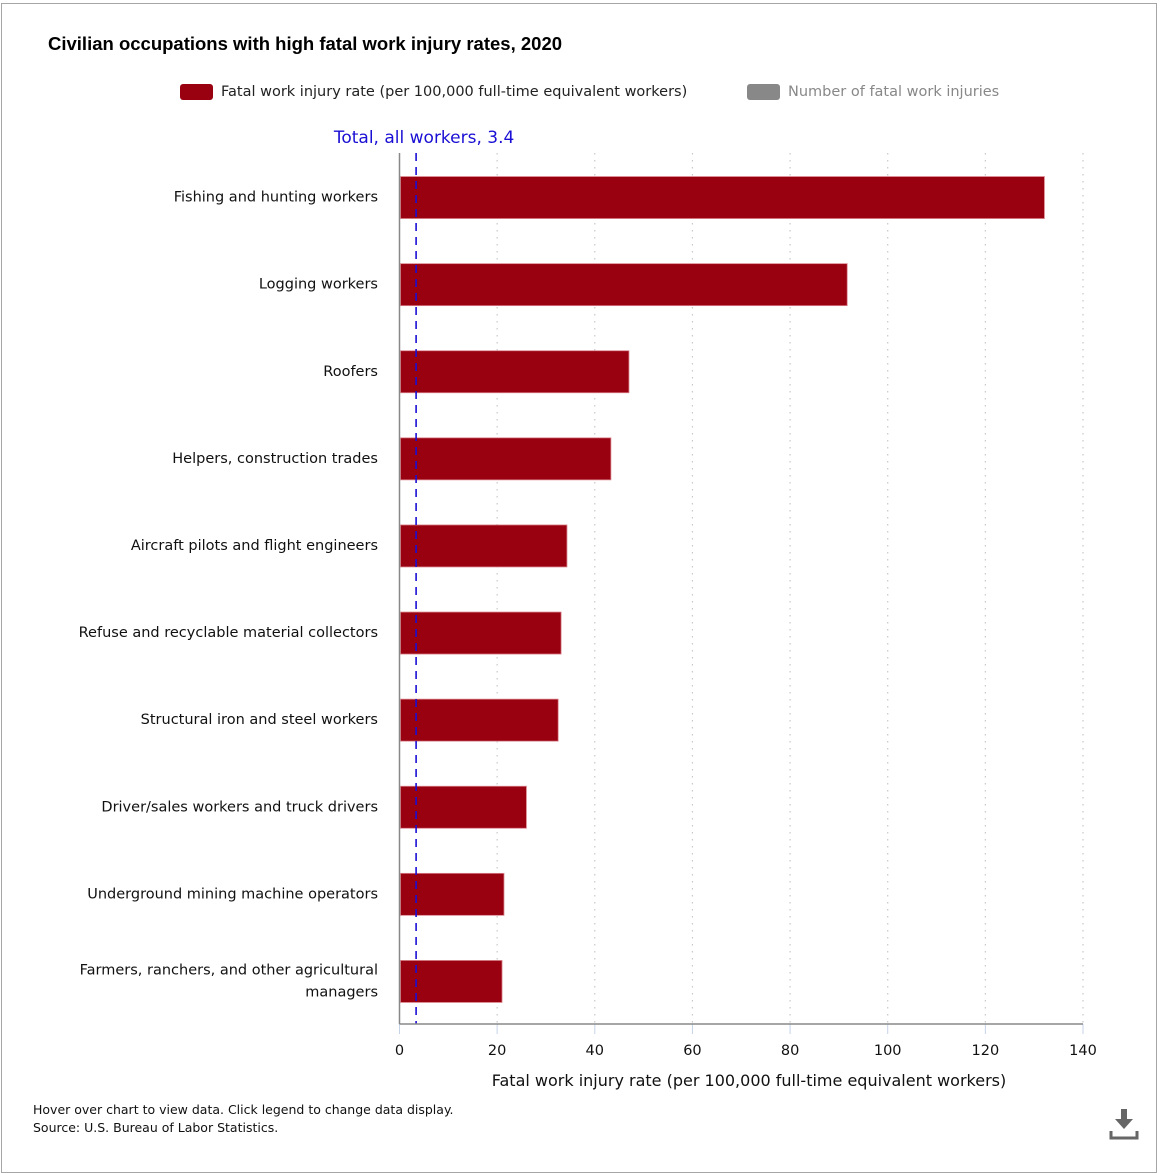 Image resolution: width=1161 pixels, height=1173 pixels. Describe the element at coordinates (318, 285) in the screenshot. I see `category-label: Logging workers` at that location.